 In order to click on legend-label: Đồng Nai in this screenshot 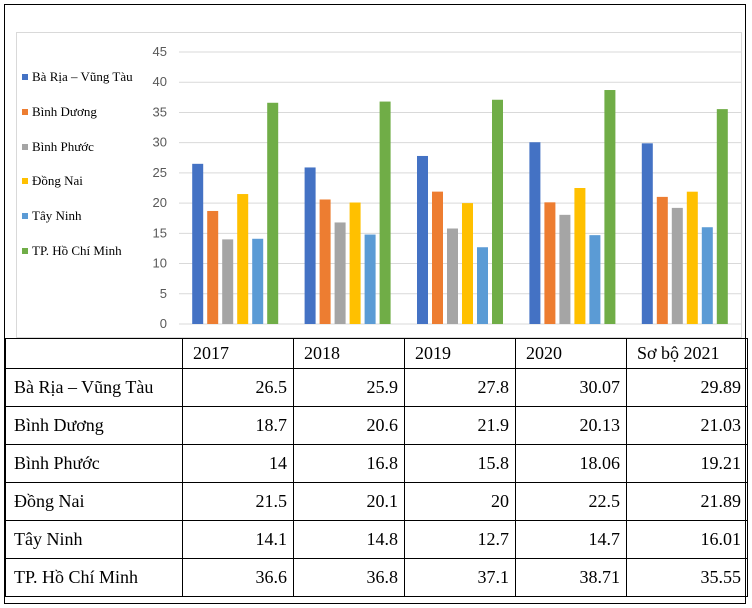, I will do `click(57, 181)`.